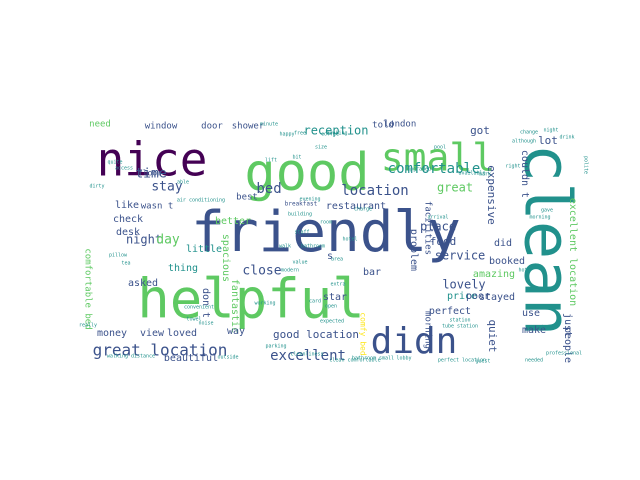  Describe the element at coordinates (125, 264) in the screenshot. I see `word-tea-81: tea` at that location.